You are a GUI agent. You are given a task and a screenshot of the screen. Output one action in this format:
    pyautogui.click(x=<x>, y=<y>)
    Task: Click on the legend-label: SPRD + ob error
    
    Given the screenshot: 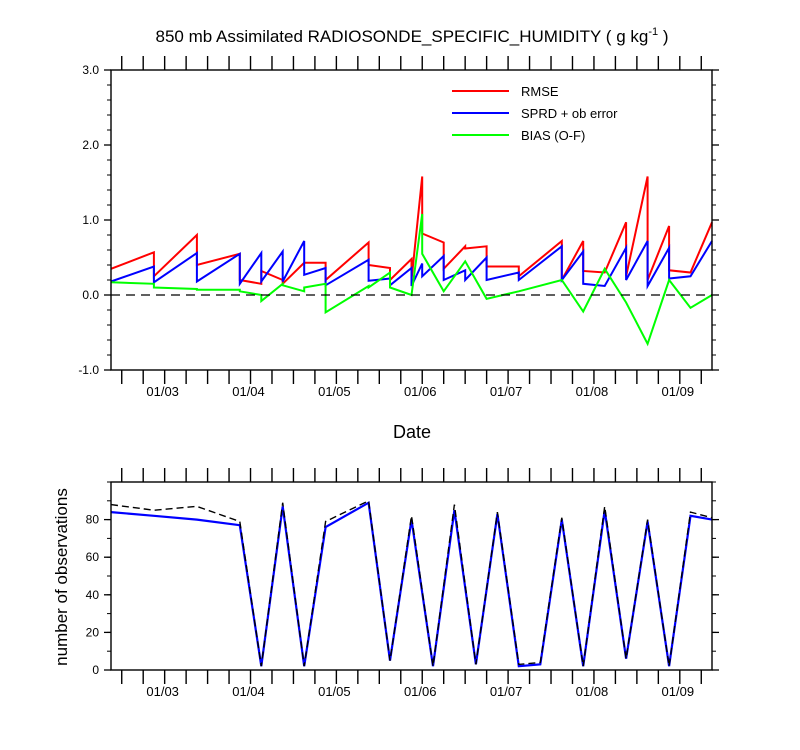 What is the action you would take?
    pyautogui.click(x=569, y=113)
    